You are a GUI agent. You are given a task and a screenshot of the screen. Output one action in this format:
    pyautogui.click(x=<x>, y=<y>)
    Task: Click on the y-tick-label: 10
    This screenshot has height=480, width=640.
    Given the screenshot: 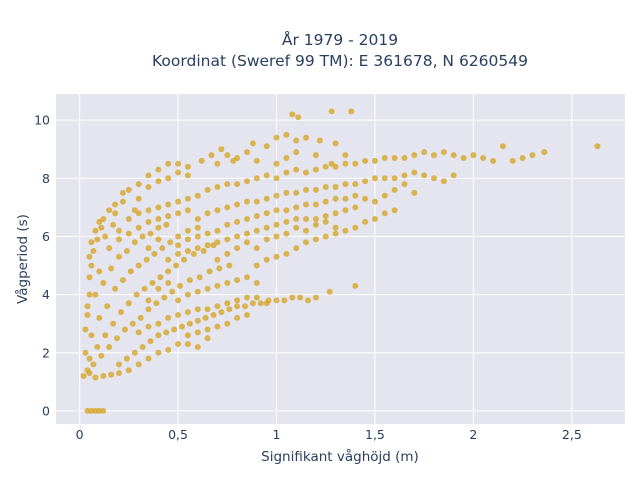 What is the action you would take?
    pyautogui.click(x=42, y=120)
    